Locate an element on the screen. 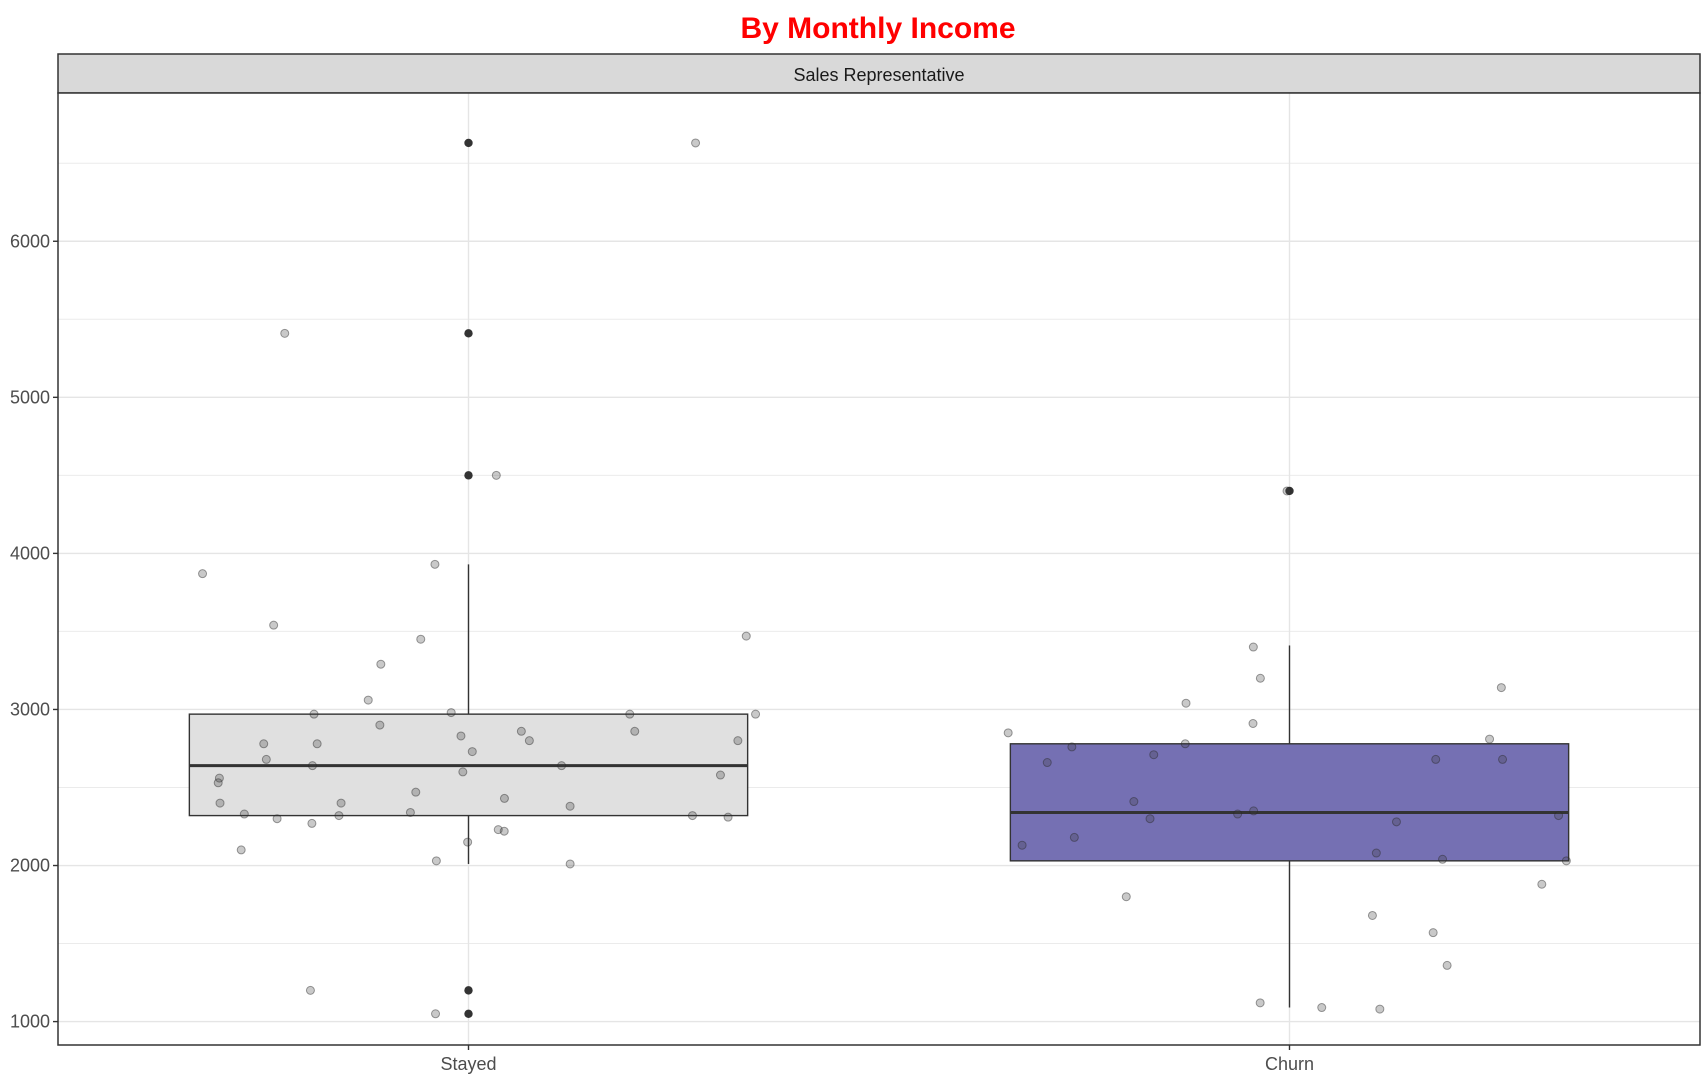 Image resolution: width=1704 pixels, height=1079 pixels. y-tick-label: 6000 is located at coordinates (30, 241).